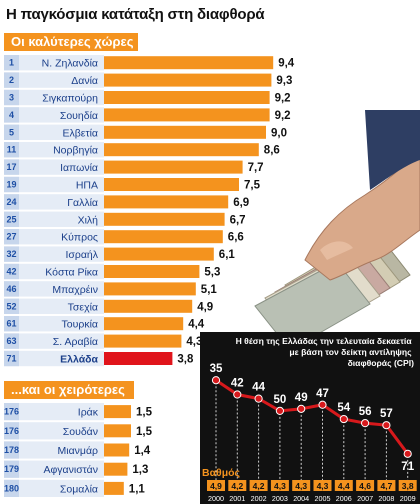 This screenshot has width=420, height=504. Describe the element at coordinates (386, 414) in the screenshot. I see `rank-value-label: 57` at that location.